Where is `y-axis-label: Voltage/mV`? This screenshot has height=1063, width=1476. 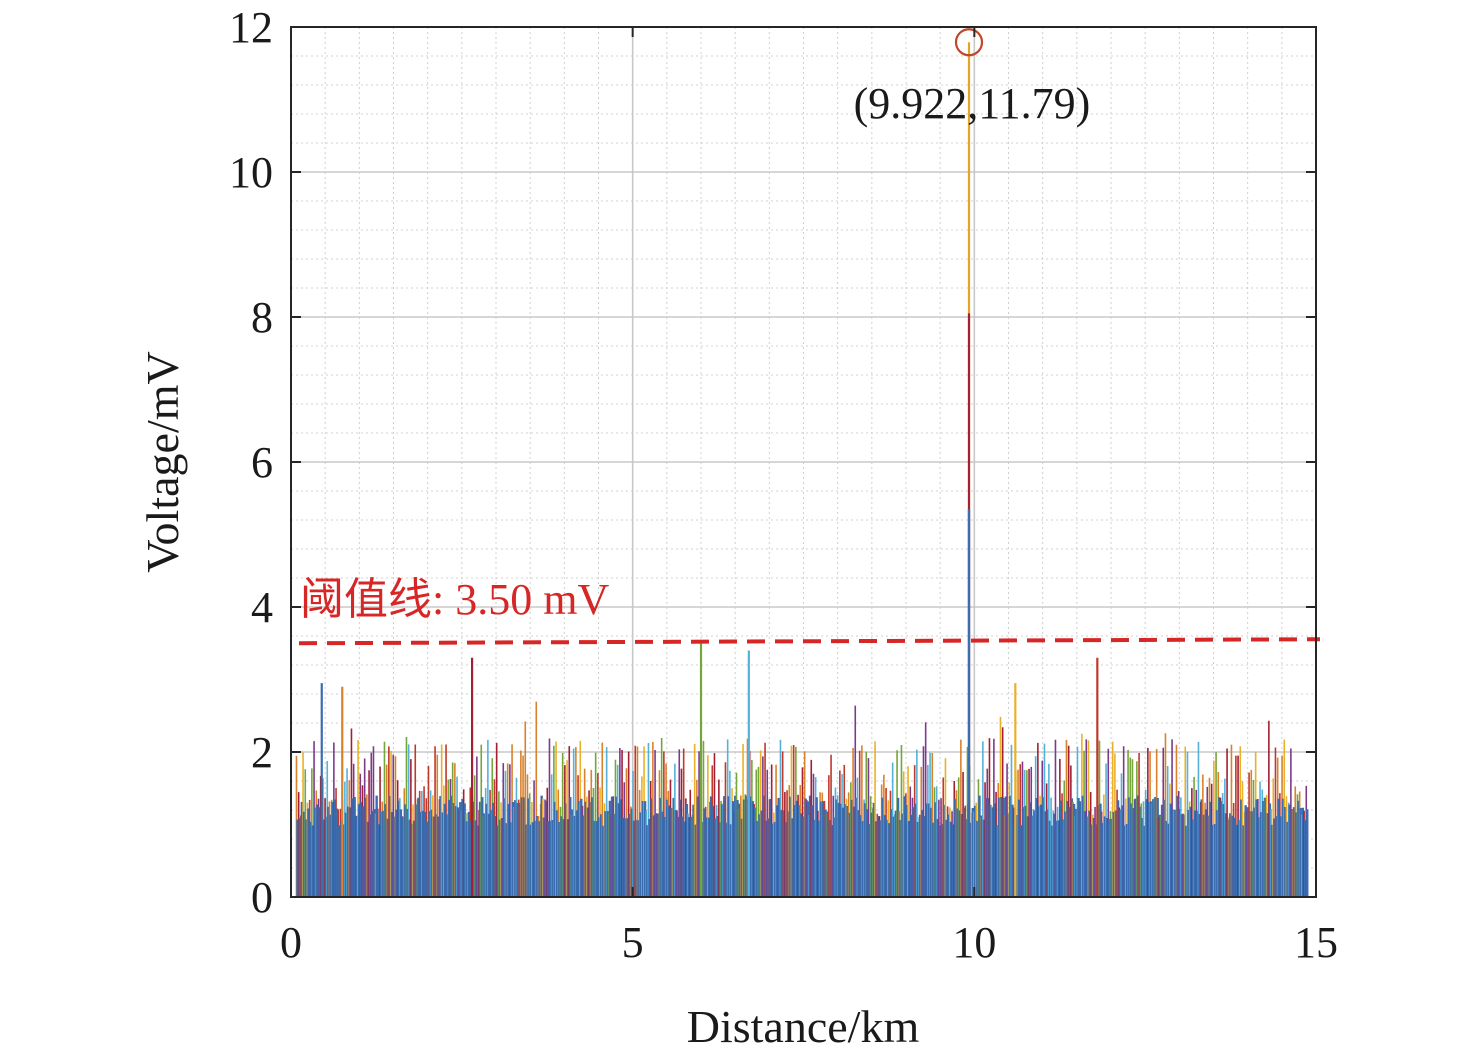
y-axis-label: Voltage/mV is located at coordinates (162, 461).